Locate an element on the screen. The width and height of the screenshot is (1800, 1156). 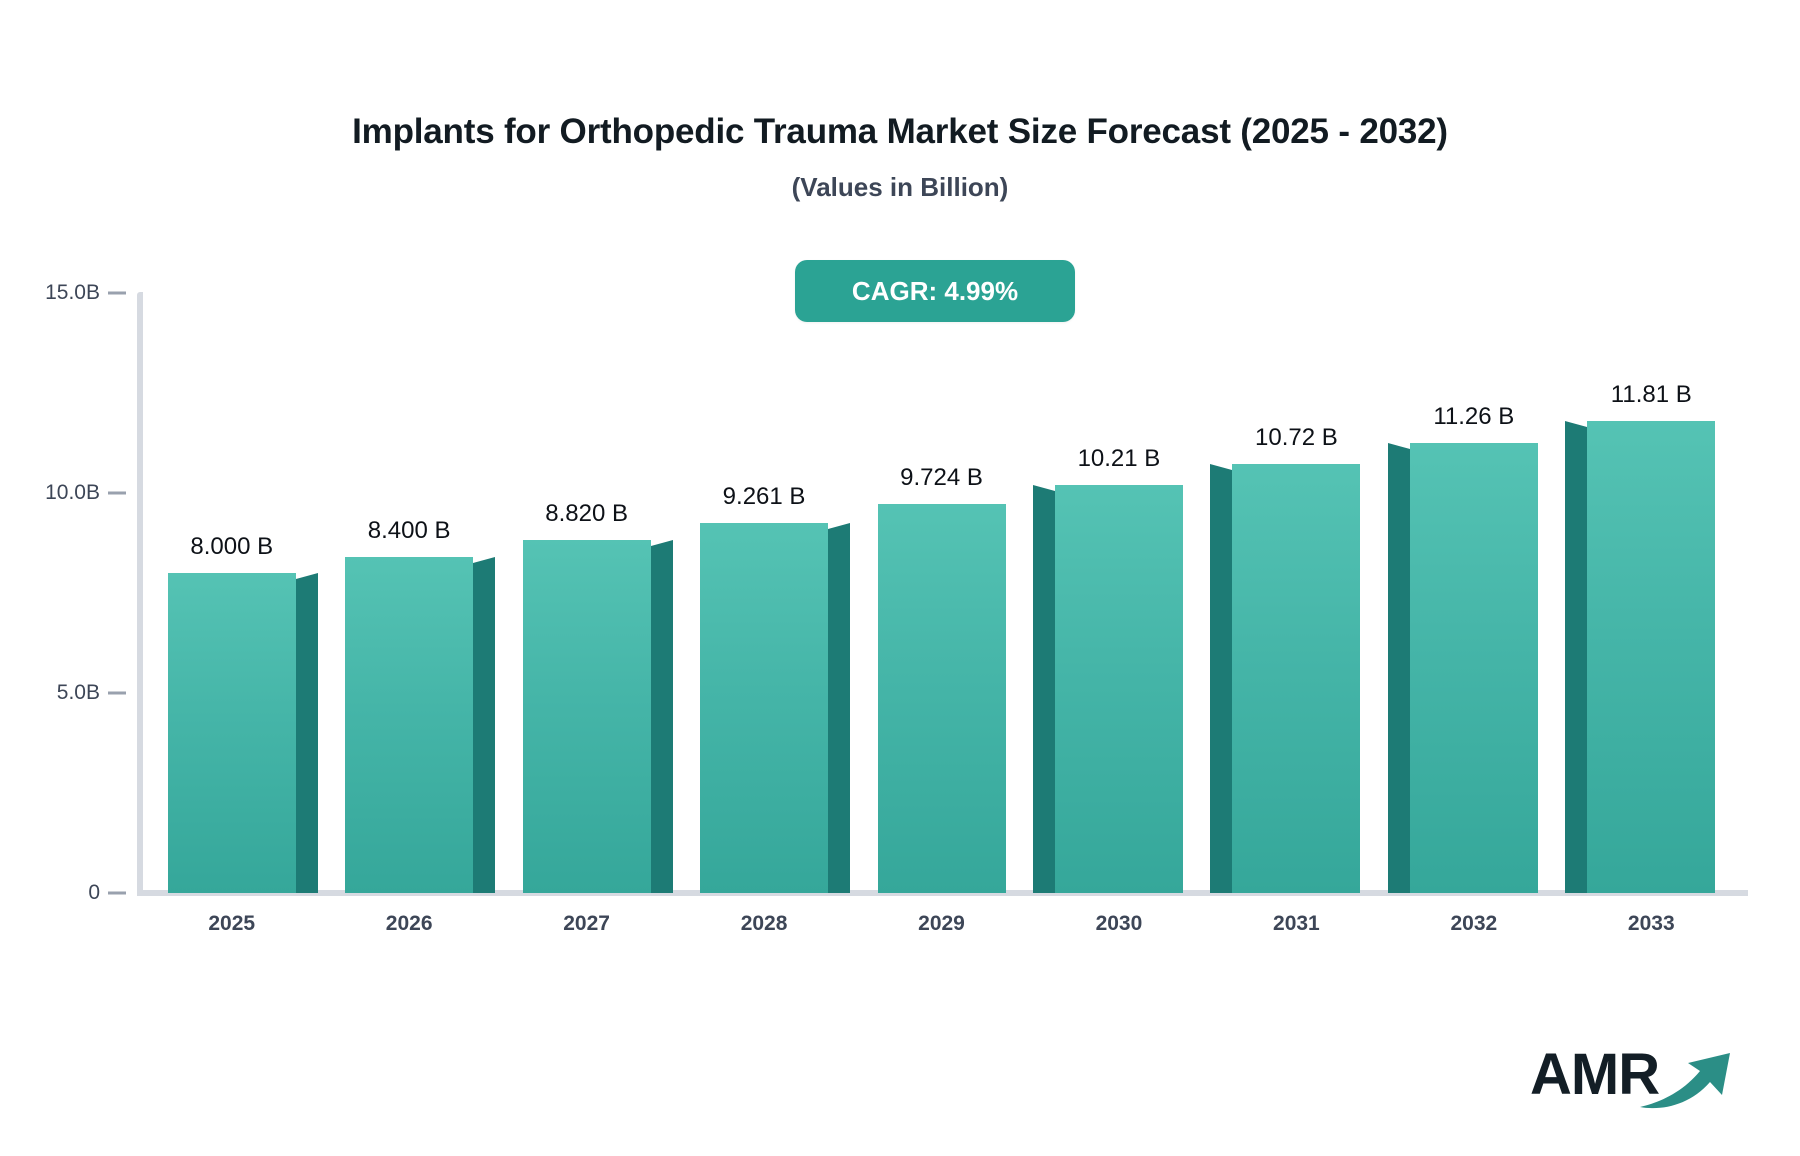
cagr-badge-label: CAGR: 4.99% is located at coordinates (935, 290).